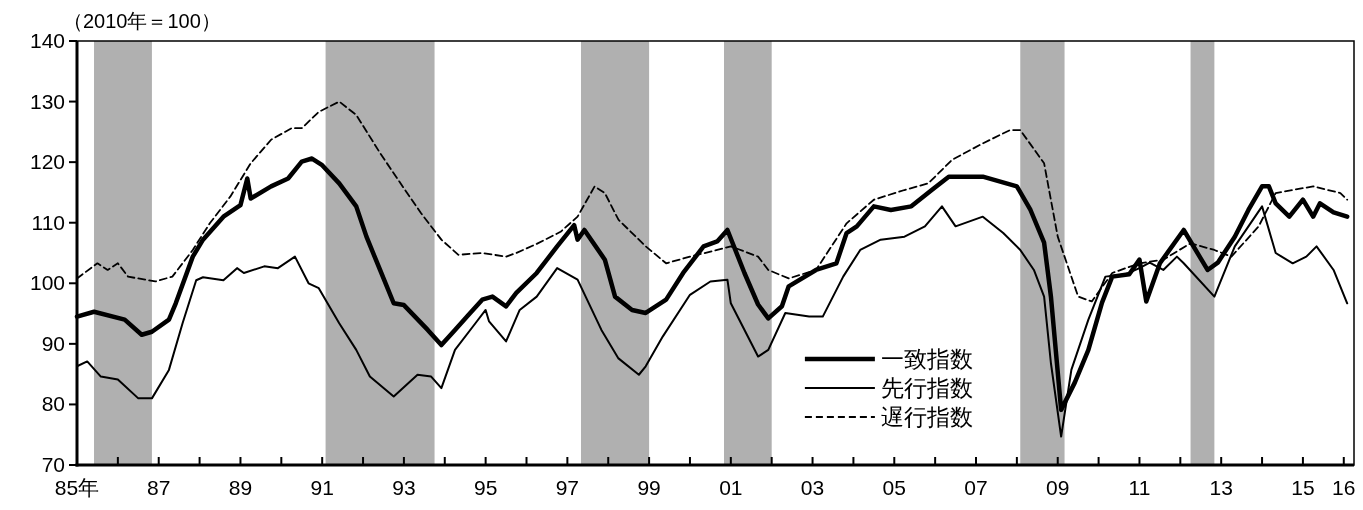 This screenshot has height=510, width=1363. Describe the element at coordinates (567, 487) in the screenshot. I see `x-tick-label: 97` at that location.